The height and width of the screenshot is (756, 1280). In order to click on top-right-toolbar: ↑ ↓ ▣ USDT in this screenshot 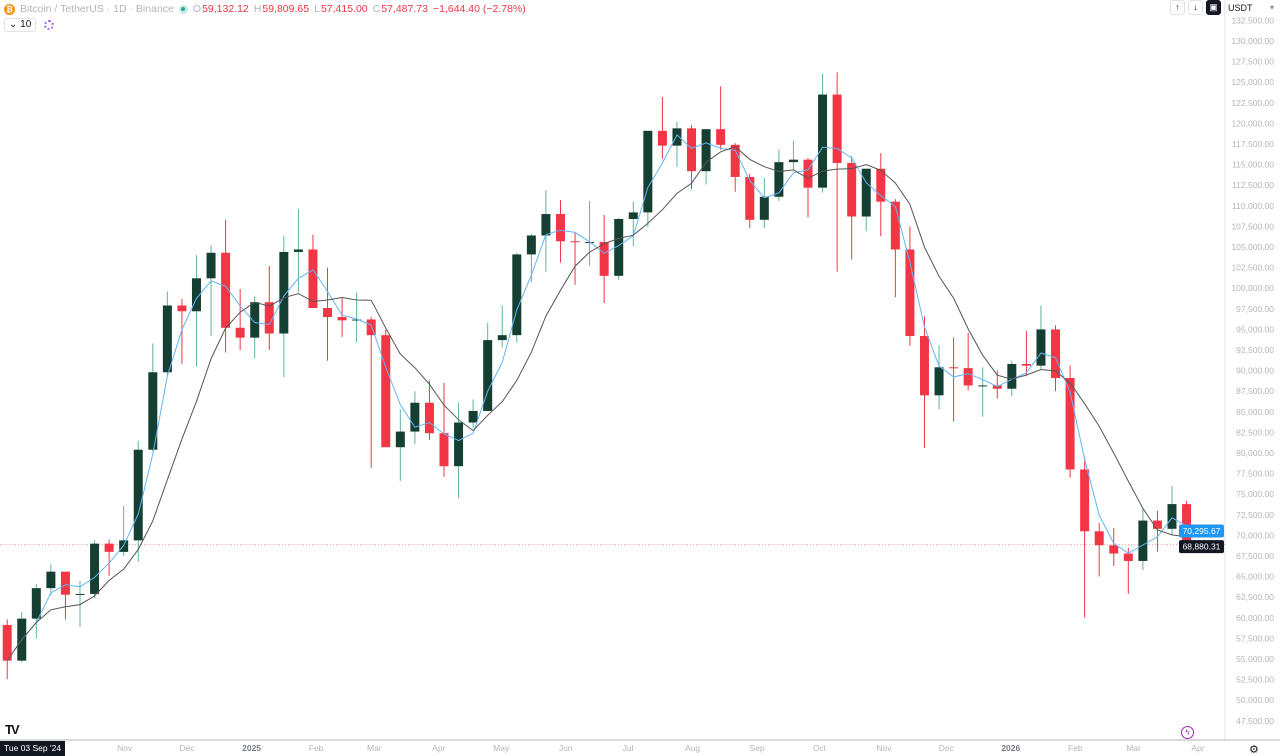, I will do `click(1225, 7)`.